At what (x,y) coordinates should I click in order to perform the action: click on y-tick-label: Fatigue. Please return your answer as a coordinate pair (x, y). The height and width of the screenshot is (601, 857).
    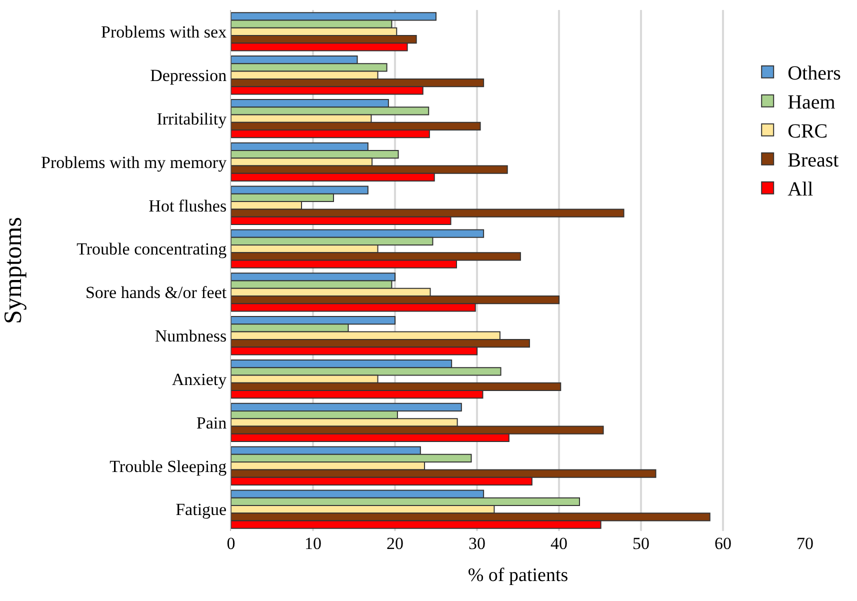
    Looking at the image, I should click on (201, 510).